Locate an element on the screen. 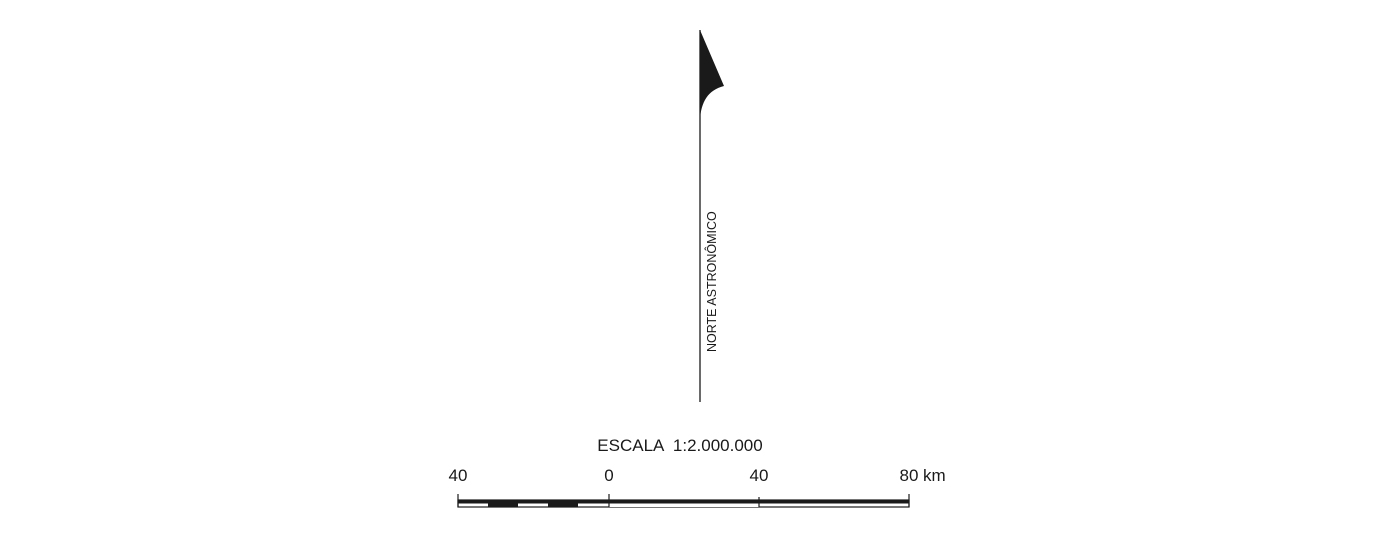 The height and width of the screenshot is (551, 1392). scale-segment-left-1-top is located at coordinates (473, 502).